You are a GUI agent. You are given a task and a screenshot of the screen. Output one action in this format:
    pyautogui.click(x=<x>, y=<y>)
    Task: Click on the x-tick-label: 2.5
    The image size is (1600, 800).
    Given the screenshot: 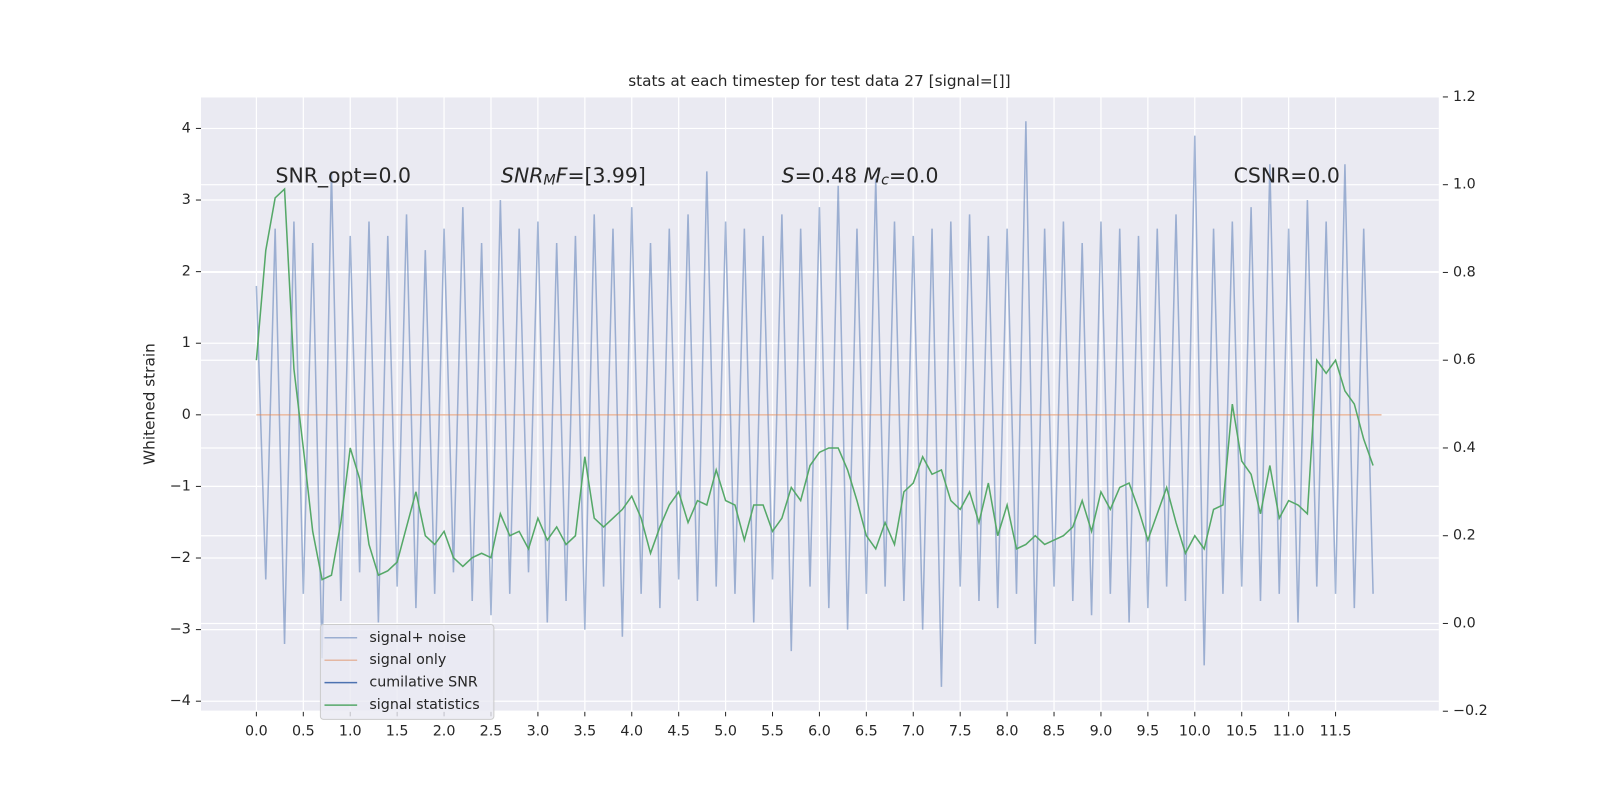 What is the action you would take?
    pyautogui.click(x=491, y=732)
    